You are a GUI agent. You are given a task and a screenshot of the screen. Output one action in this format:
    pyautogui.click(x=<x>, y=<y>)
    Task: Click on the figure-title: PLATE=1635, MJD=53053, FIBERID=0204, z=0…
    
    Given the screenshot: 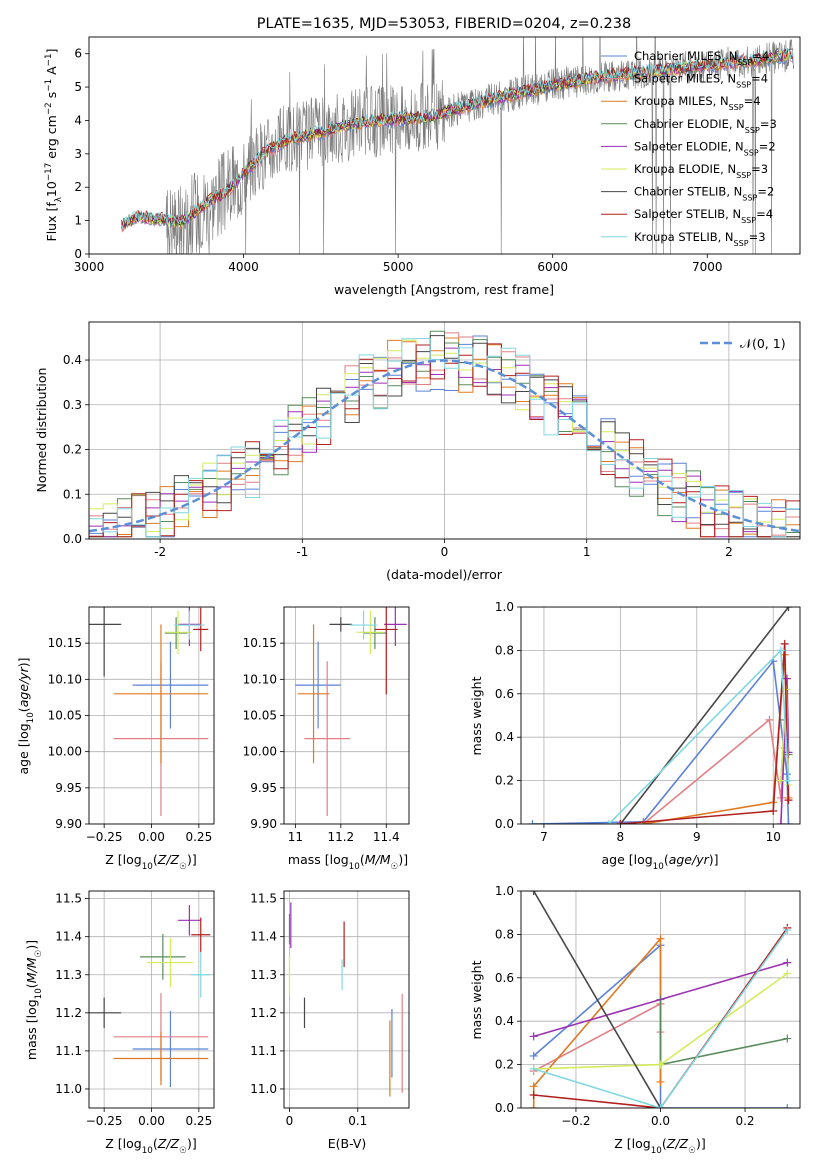 What is the action you would take?
    pyautogui.click(x=444, y=24)
    